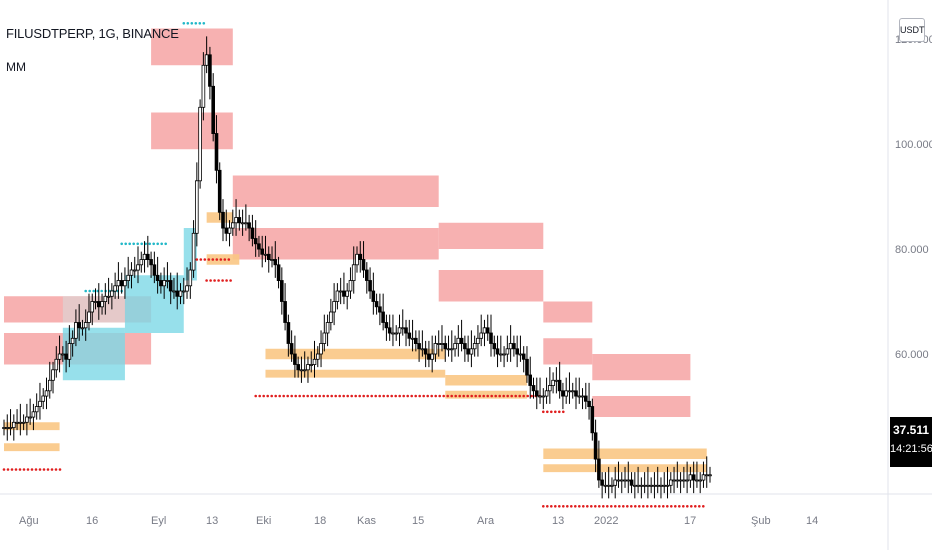 This screenshot has height=550, width=932. What do you see at coordinates (418, 521) in the screenshot?
I see `x-tick-label: 15` at bounding box center [418, 521].